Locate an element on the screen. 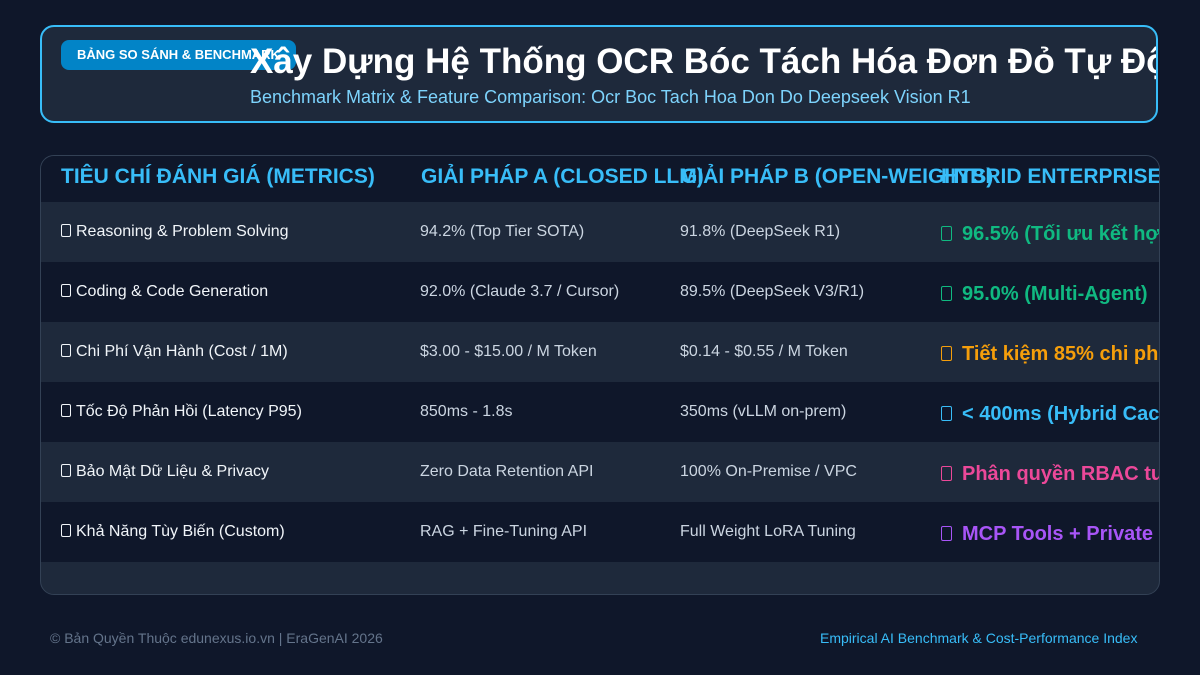 The width and height of the screenshot is (1200, 675). rocket-icon is located at coordinates (946, 413).